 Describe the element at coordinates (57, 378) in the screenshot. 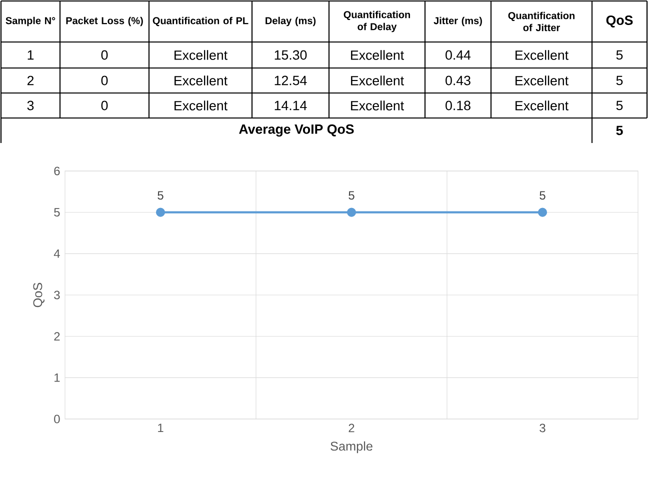

I see `y-tick-label: 1` at that location.